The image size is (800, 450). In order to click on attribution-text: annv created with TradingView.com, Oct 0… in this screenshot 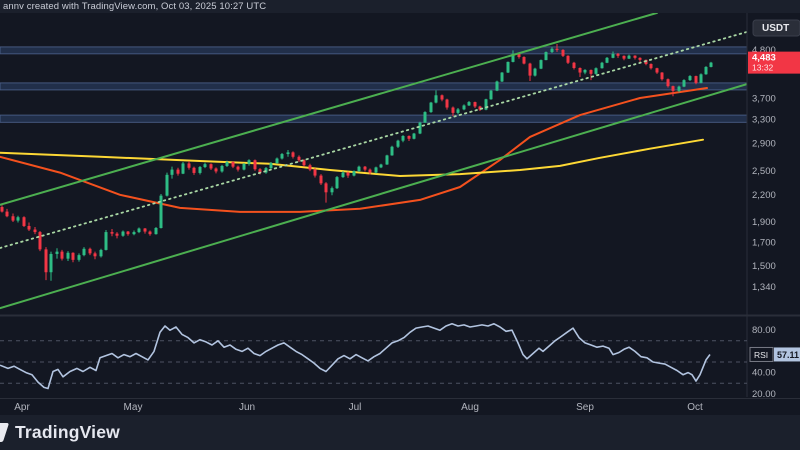, I will do `click(135, 6)`.